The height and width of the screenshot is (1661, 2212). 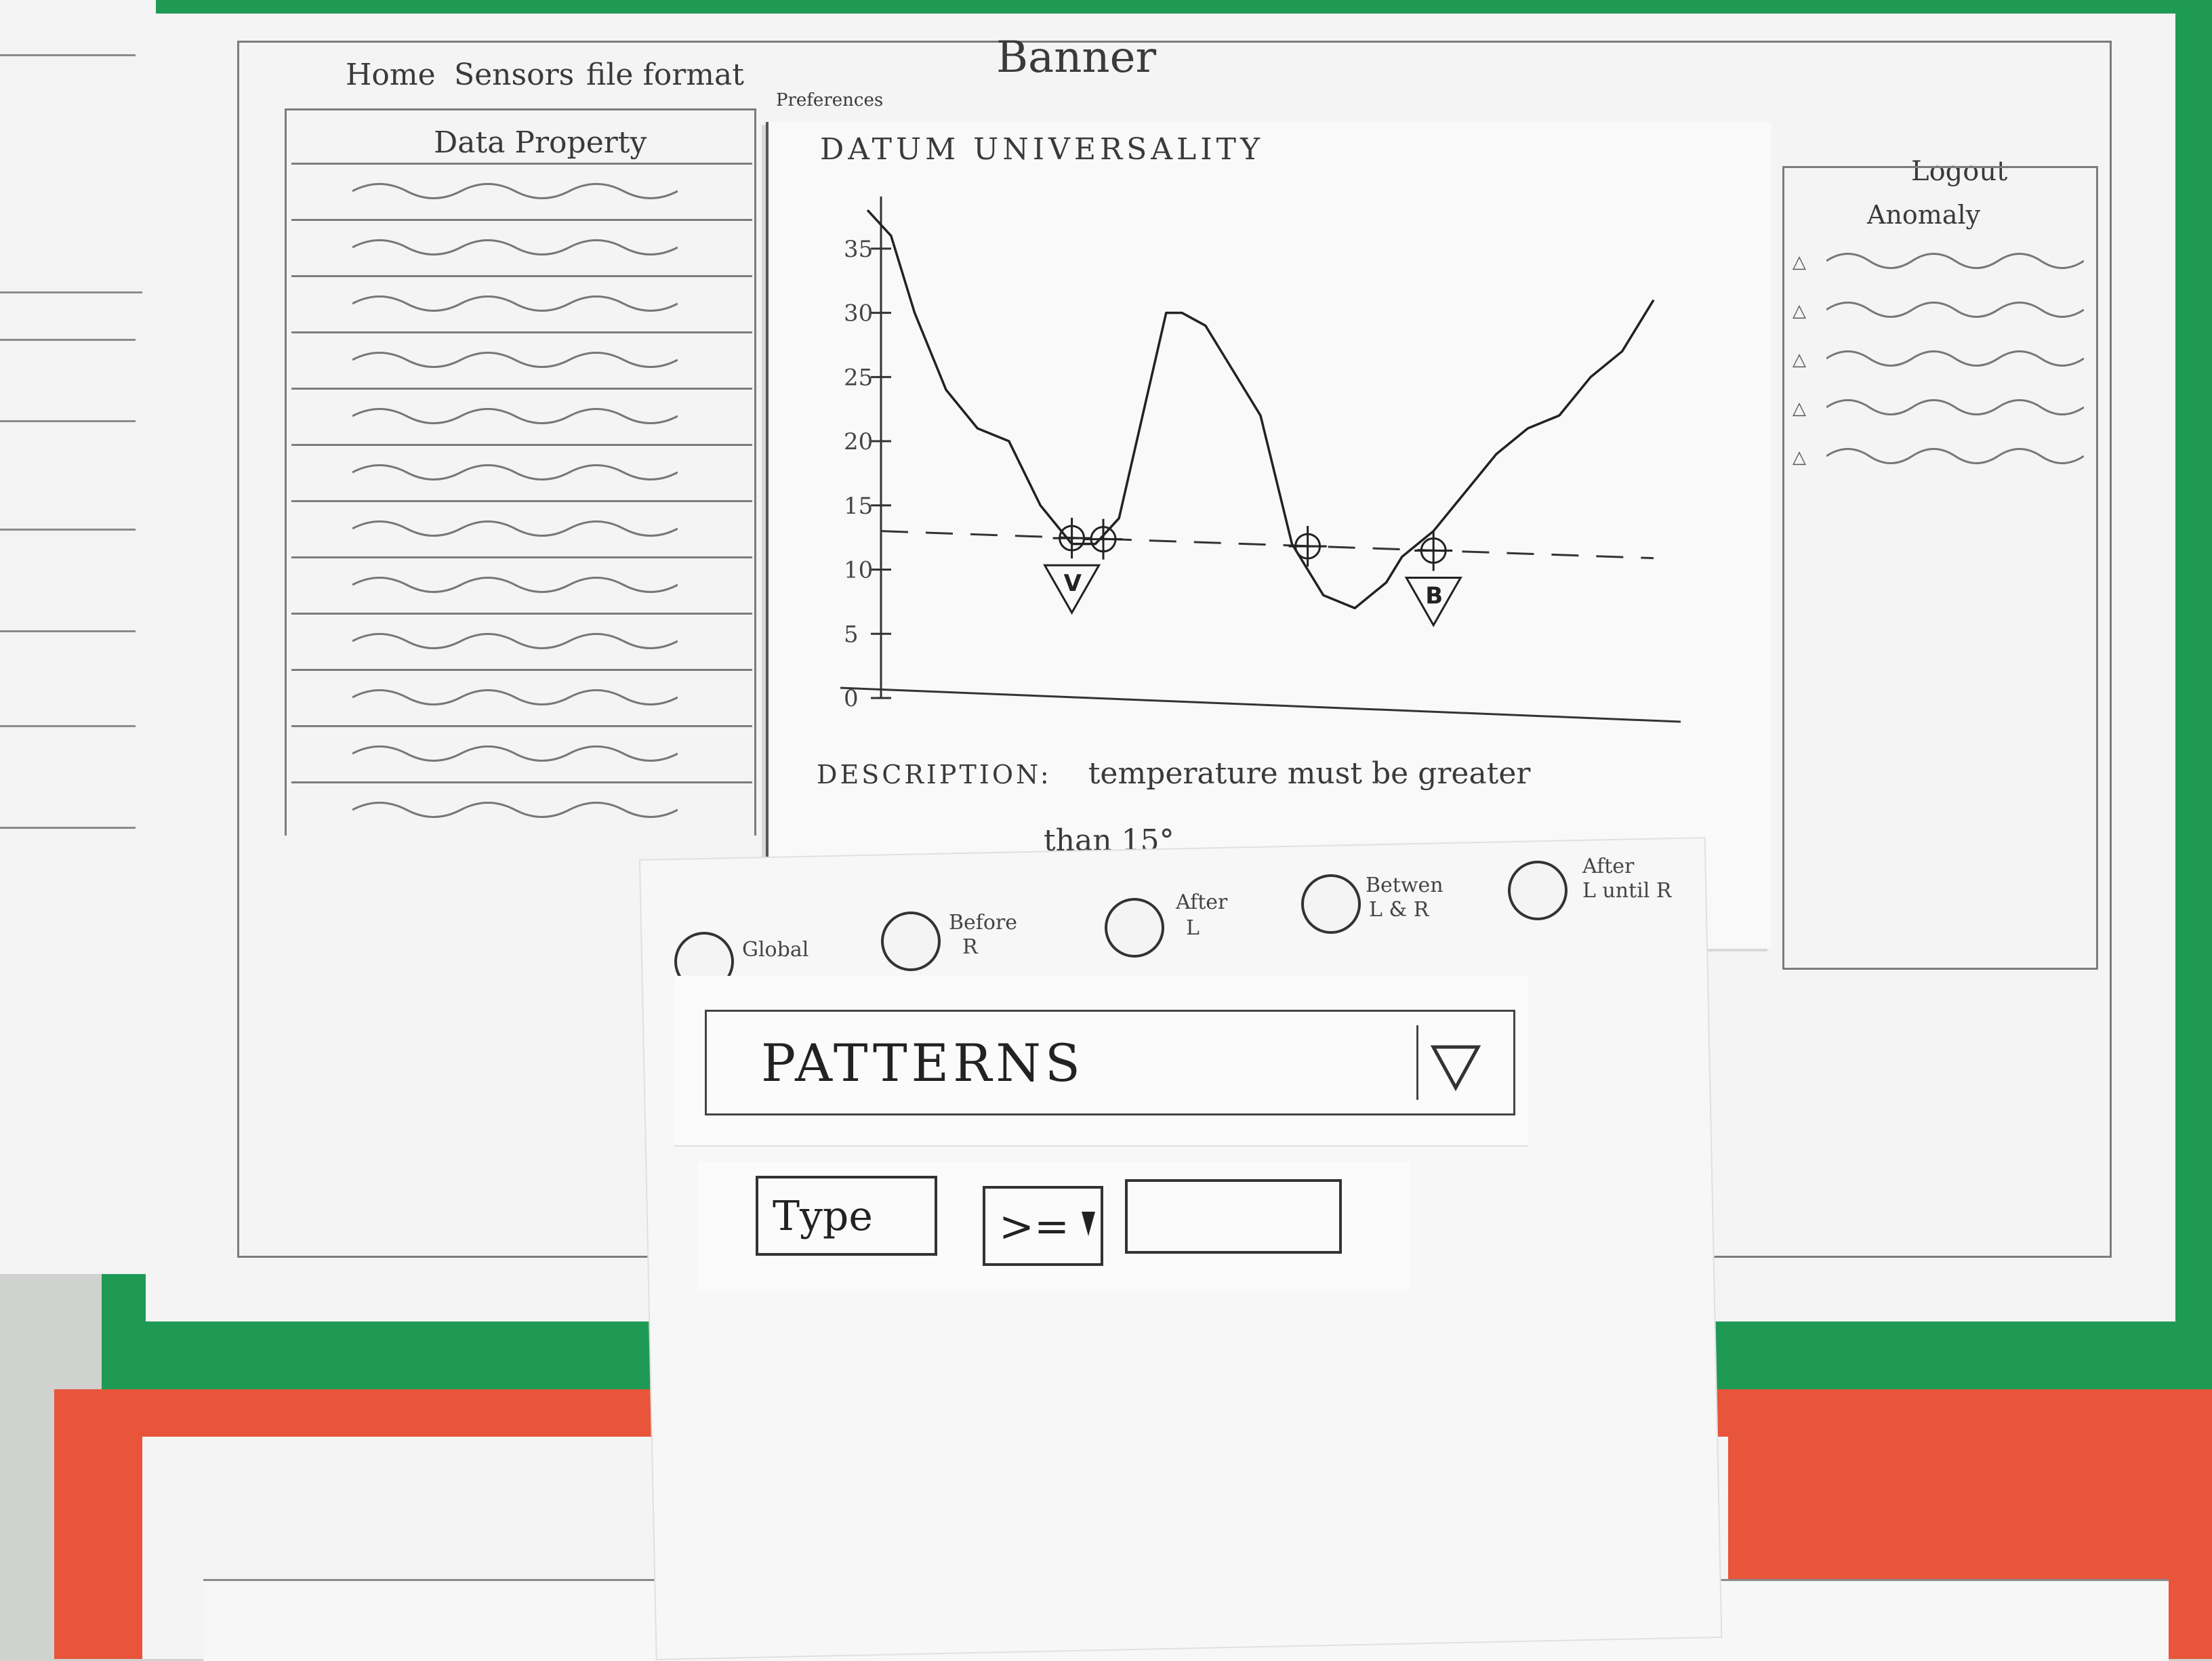 What do you see at coordinates (1260, 704) in the screenshot?
I see `x-axis` at bounding box center [1260, 704].